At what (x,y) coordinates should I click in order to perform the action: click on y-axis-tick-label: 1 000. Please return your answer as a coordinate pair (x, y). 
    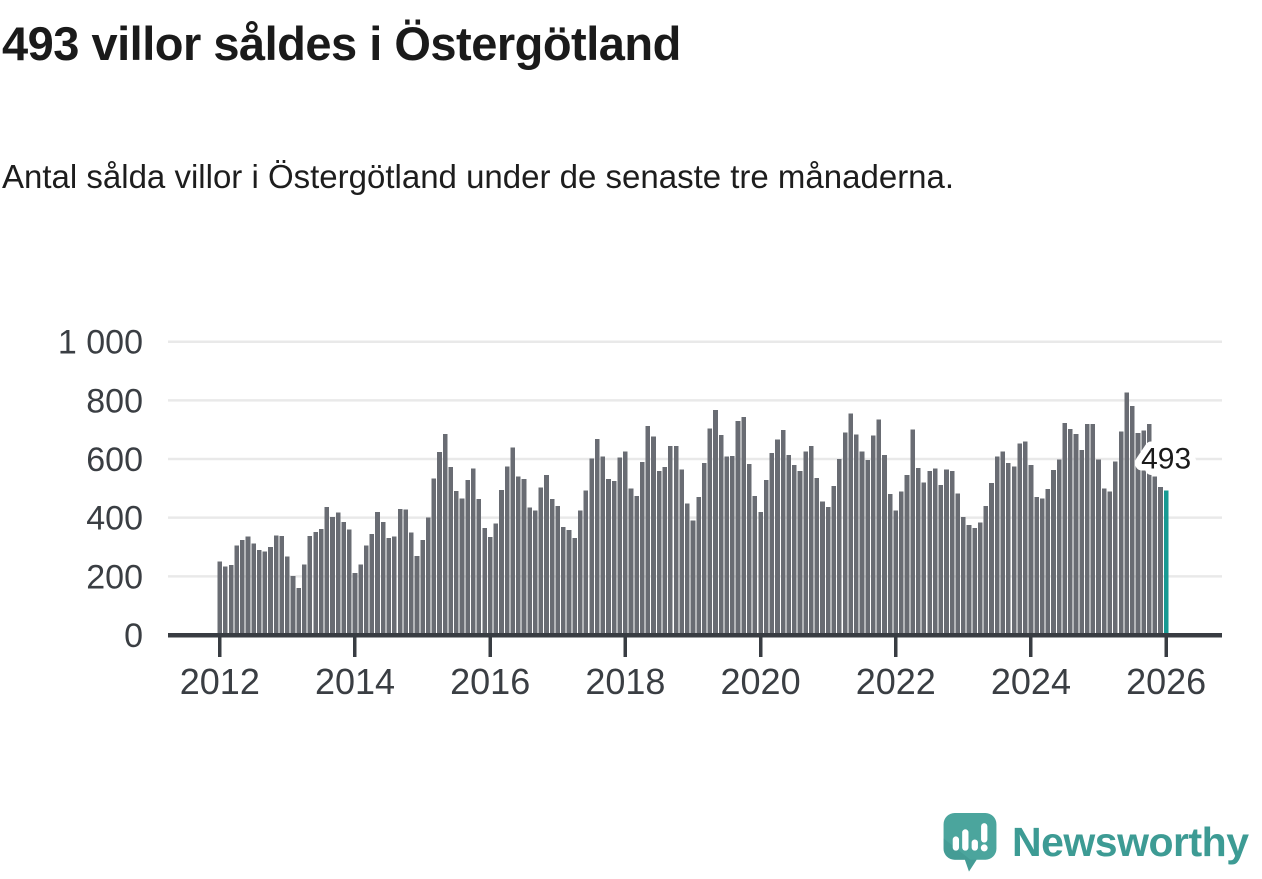
    Looking at the image, I should click on (100, 343).